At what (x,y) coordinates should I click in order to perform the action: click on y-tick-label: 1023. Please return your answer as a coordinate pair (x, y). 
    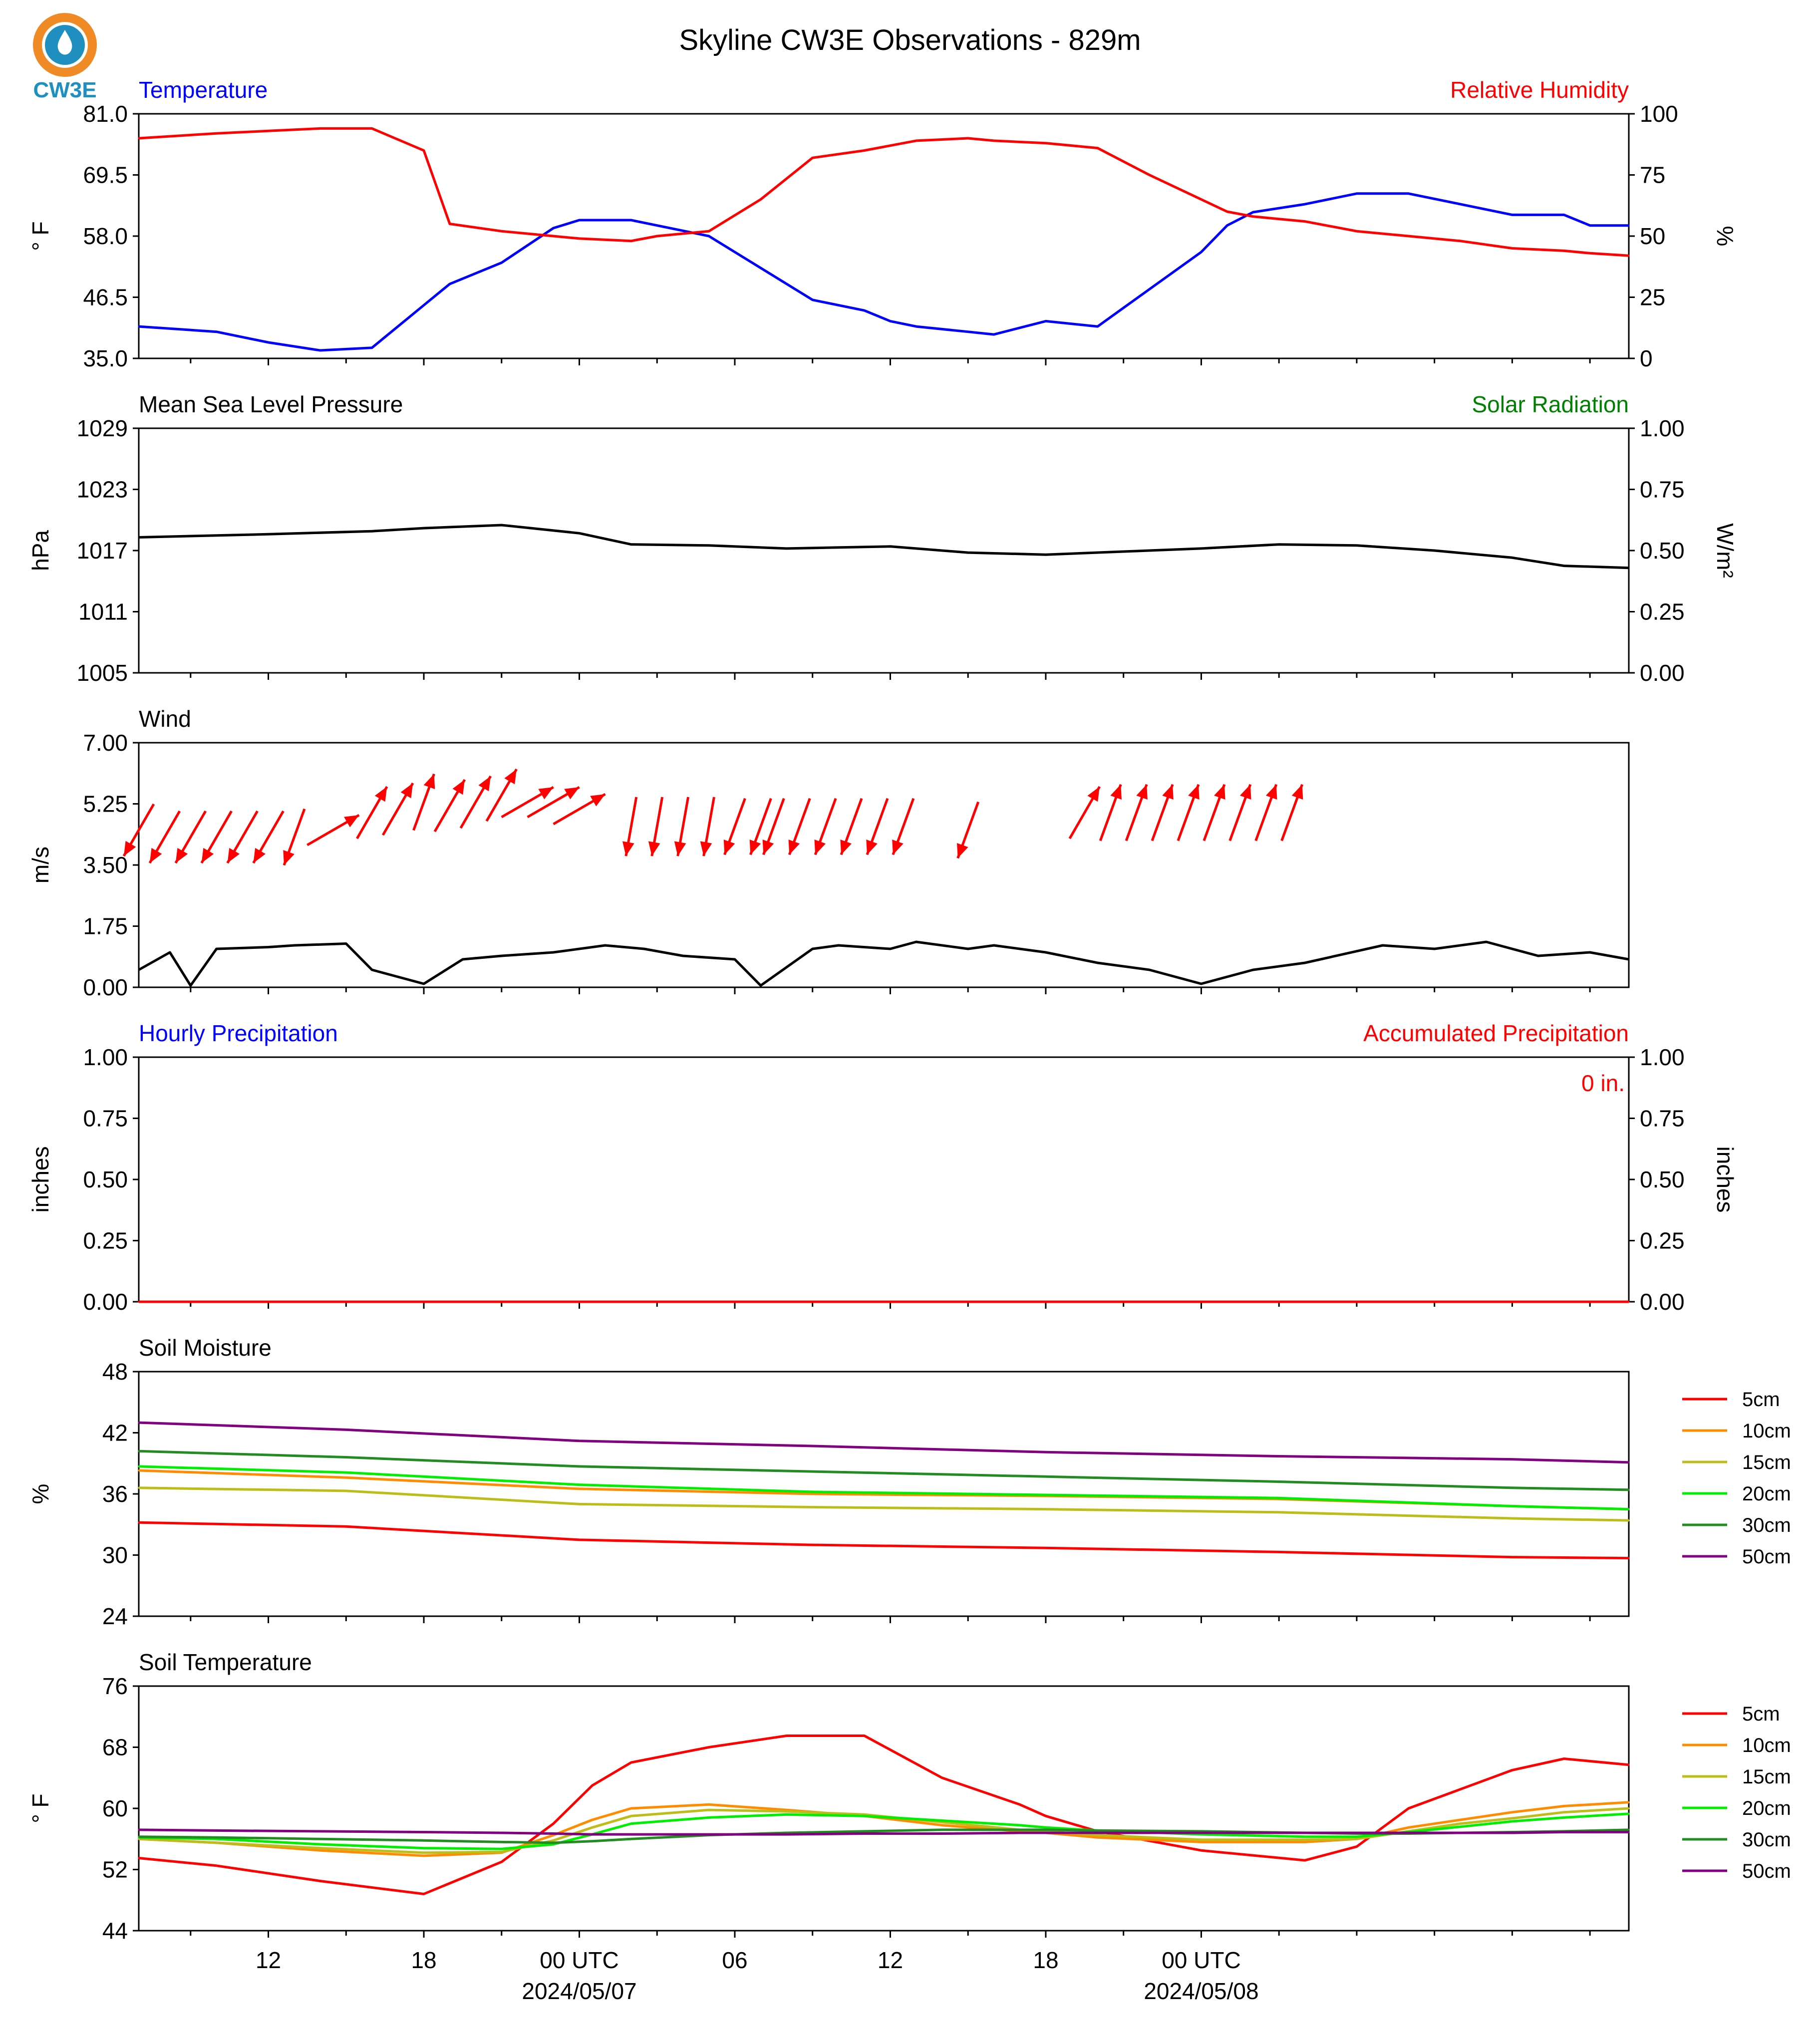
    Looking at the image, I should click on (102, 490).